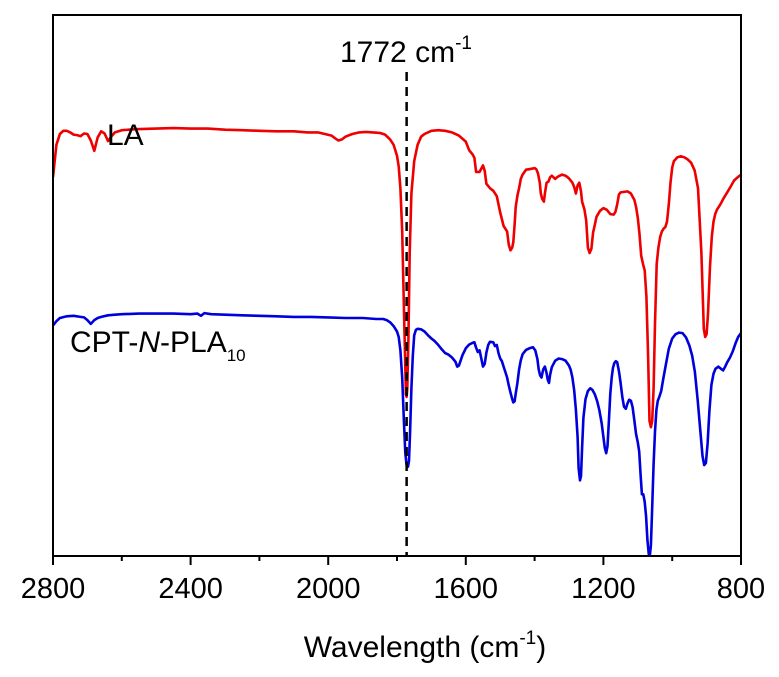 This screenshot has height=677, width=779. Describe the element at coordinates (603, 589) in the screenshot. I see `x-tick-label: 1200` at that location.